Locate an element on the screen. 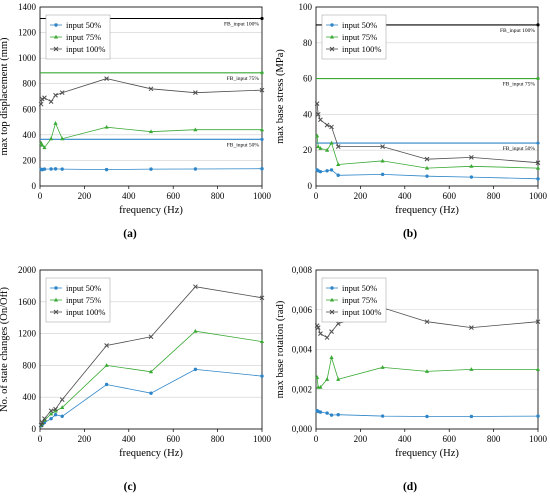  x-tick-label: 0 is located at coordinates (40, 439).